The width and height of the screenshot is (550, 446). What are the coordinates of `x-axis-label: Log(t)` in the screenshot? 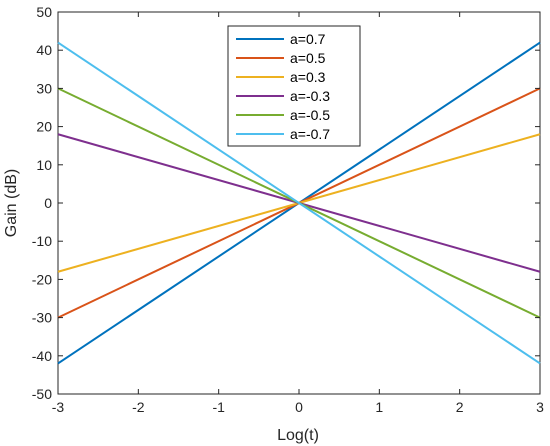 It's located at (298, 435).